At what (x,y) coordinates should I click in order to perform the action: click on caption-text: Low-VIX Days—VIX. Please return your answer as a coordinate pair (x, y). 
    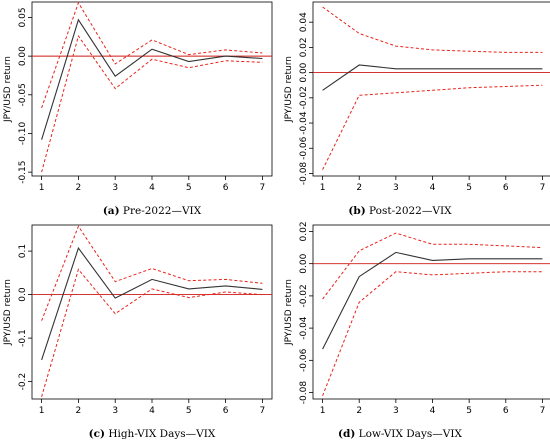
    Looking at the image, I should click on (408, 434).